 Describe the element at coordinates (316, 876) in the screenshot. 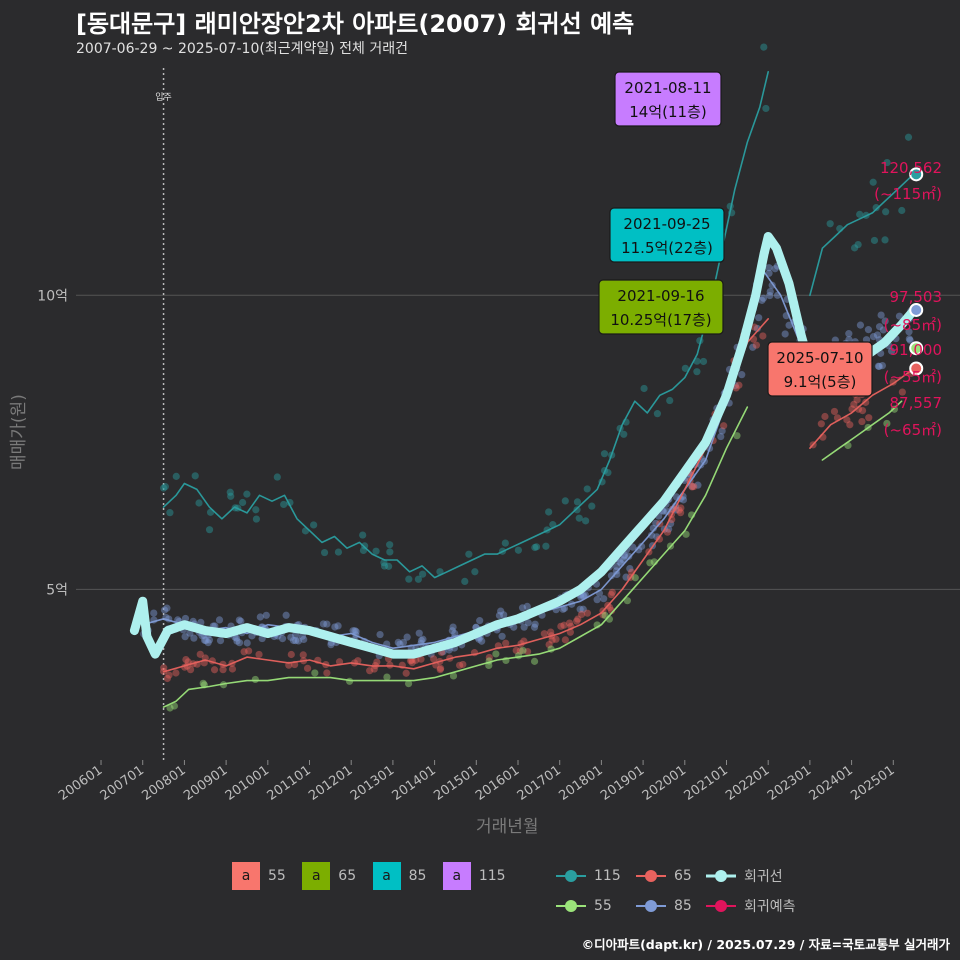

I see `legend-key-65: a` at that location.